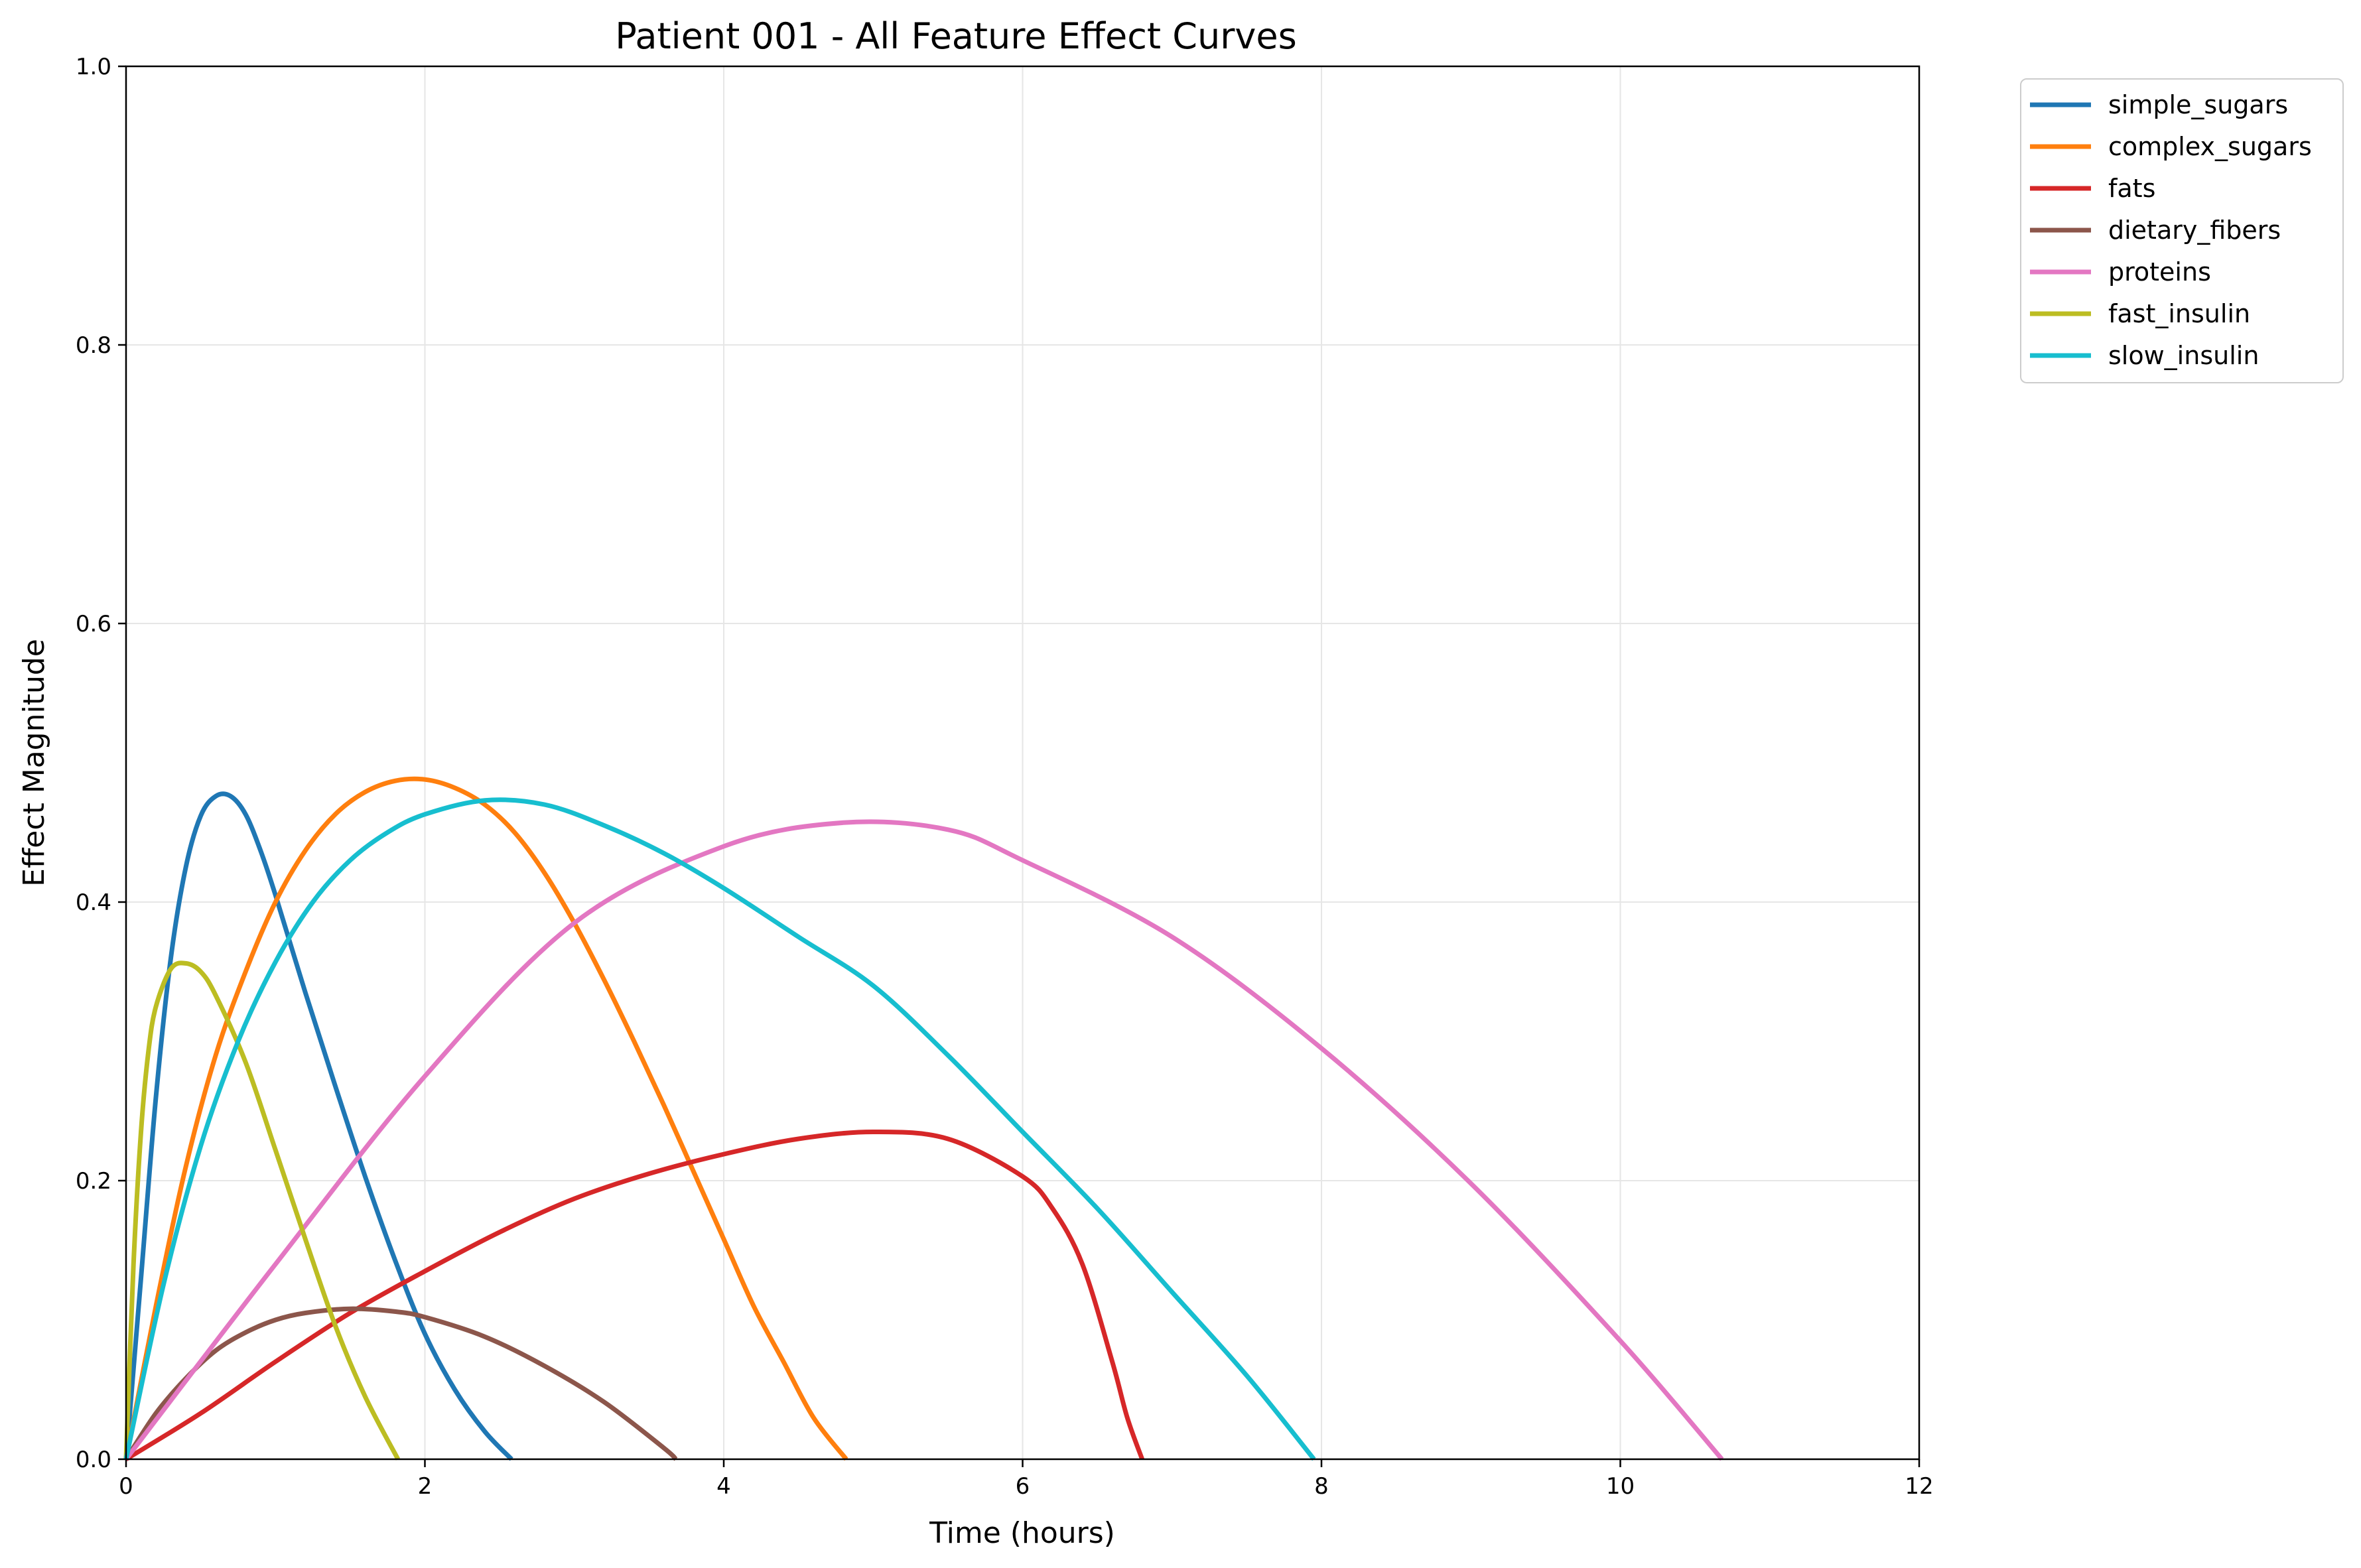  I want to click on y-tick-label: 0.2, so click(93, 1181).